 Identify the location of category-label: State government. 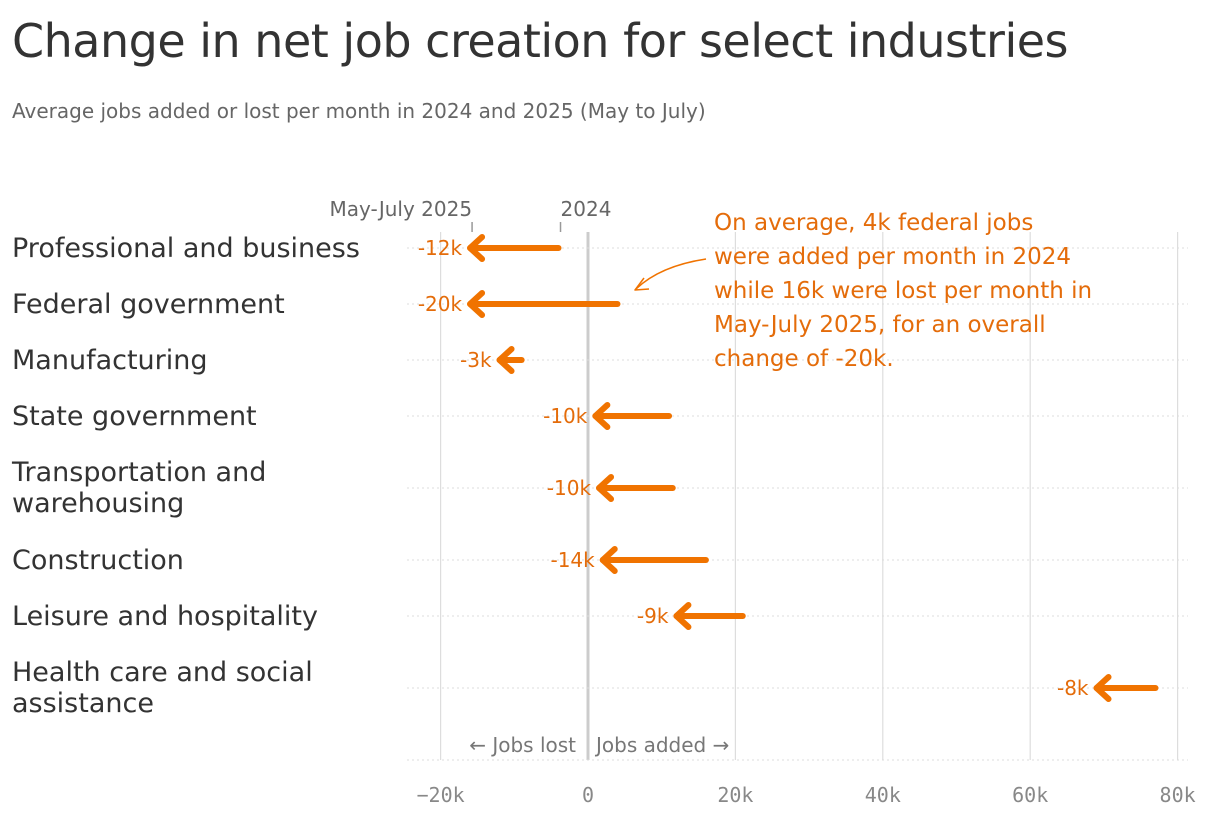
(134, 416).